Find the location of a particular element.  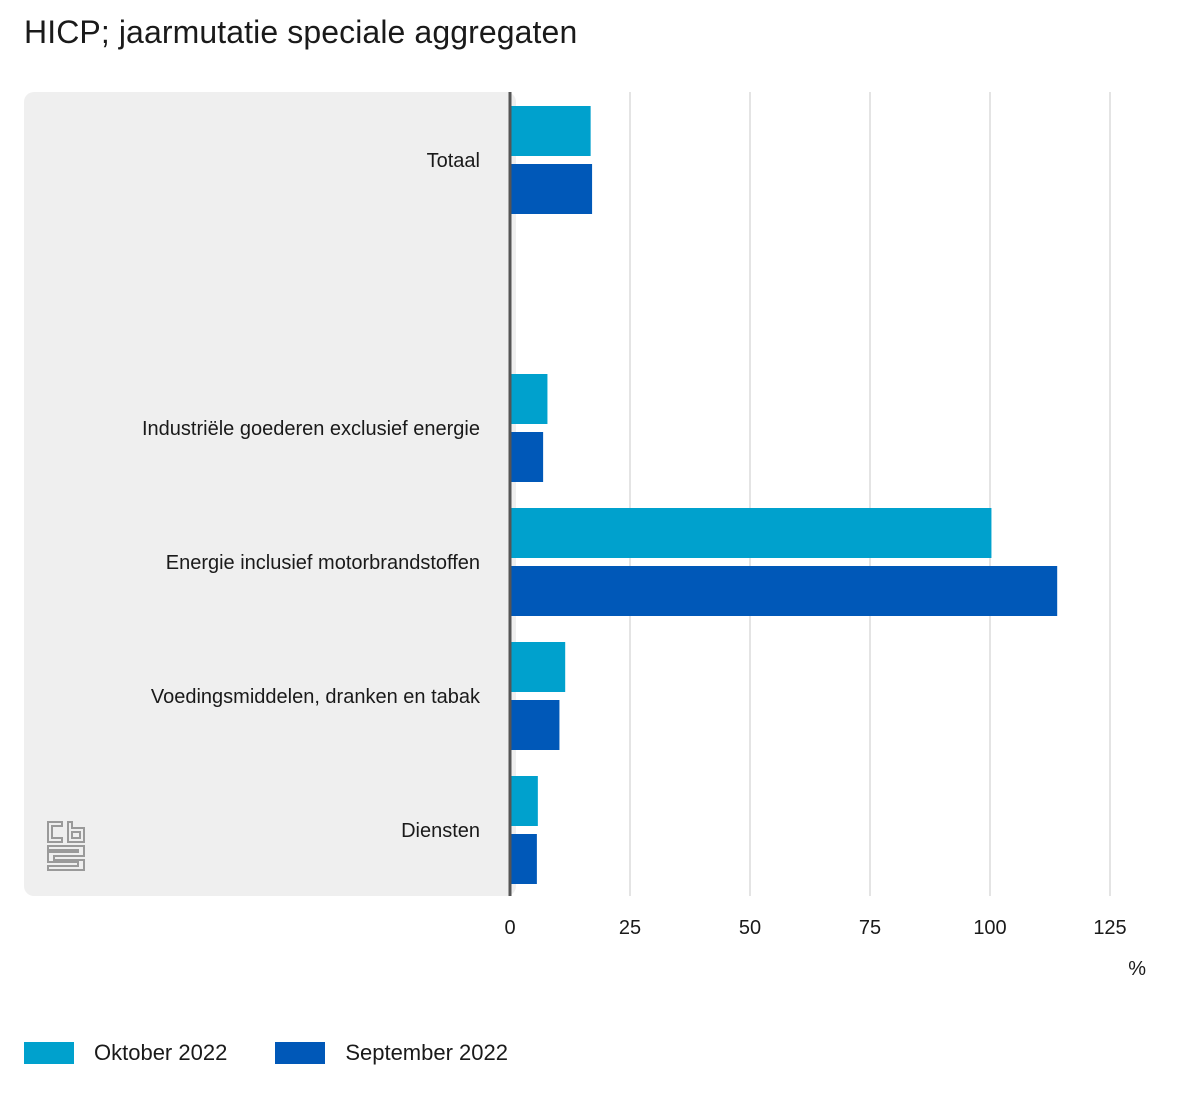

legend-label: September 2022 is located at coordinates (426, 1052).